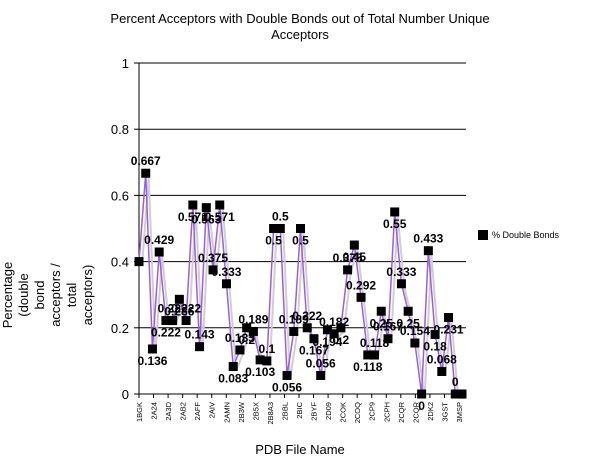 The image size is (600, 463). Describe the element at coordinates (233, 379) in the screenshot. I see `data-label: 0.083` at that location.